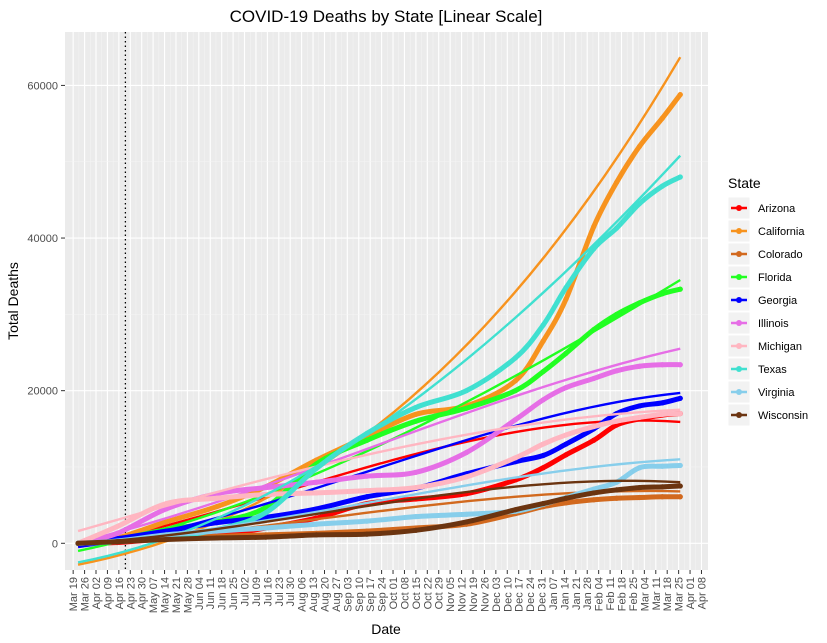 This screenshot has height=643, width=827. What do you see at coordinates (86, 594) in the screenshot?
I see `x-tick-label: Mar 26` at bounding box center [86, 594].